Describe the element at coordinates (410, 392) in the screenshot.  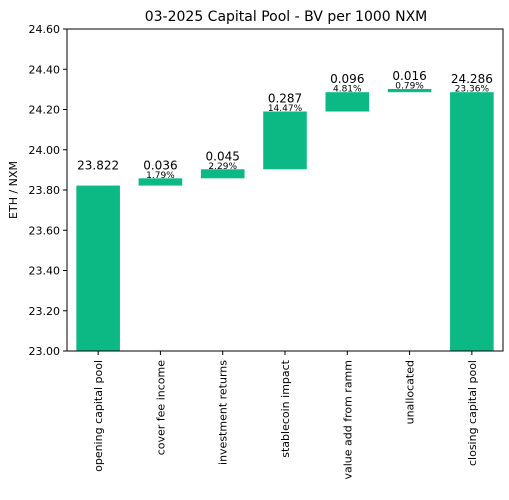
I see `x-tick-label: unallocated` at that location.